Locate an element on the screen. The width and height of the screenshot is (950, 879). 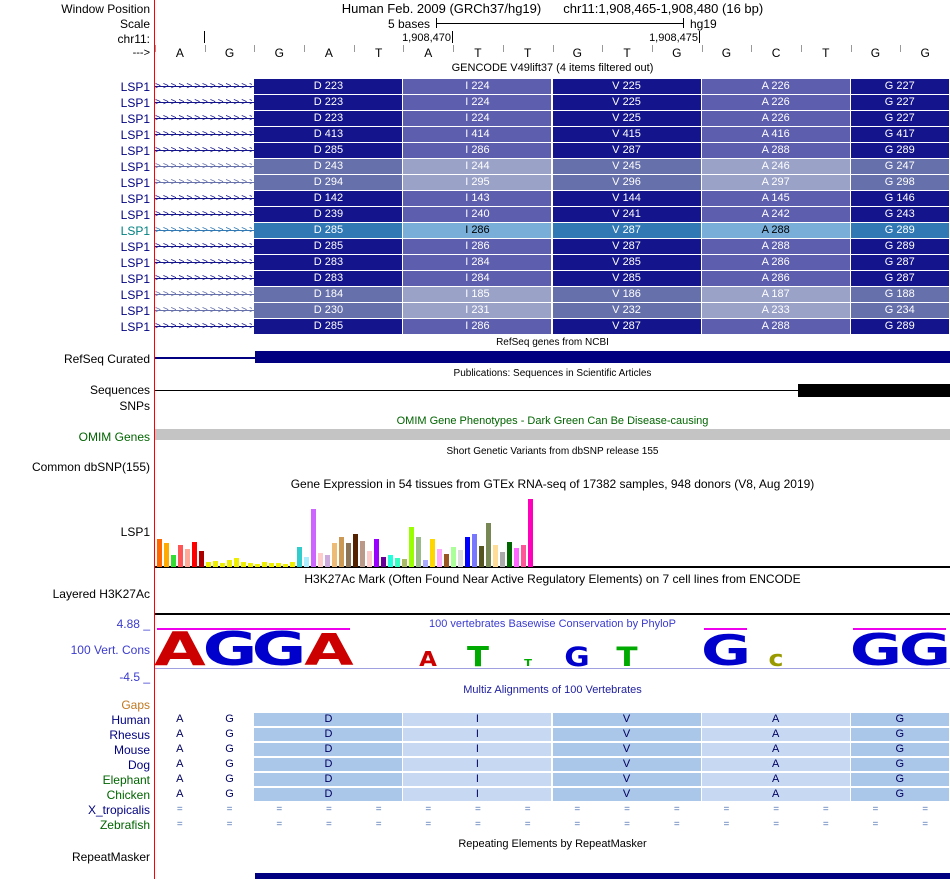
aligned-codon-block: D is located at coordinates (328, 719).